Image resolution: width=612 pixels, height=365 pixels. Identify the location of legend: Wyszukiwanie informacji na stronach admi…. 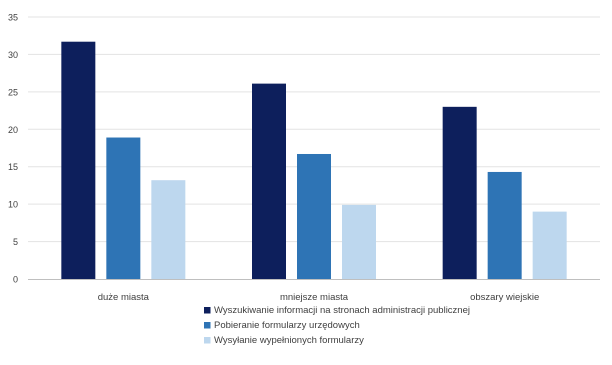
(337, 325).